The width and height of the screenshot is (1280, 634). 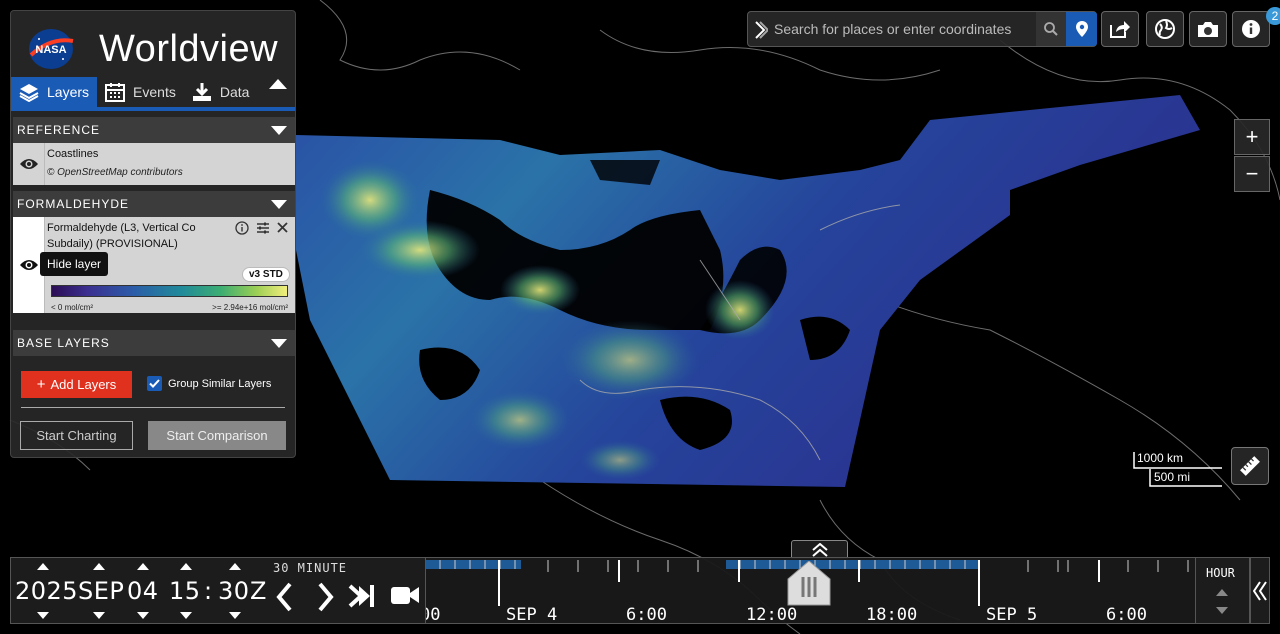 What do you see at coordinates (47, 591) in the screenshot?
I see `year-field: 2025` at bounding box center [47, 591].